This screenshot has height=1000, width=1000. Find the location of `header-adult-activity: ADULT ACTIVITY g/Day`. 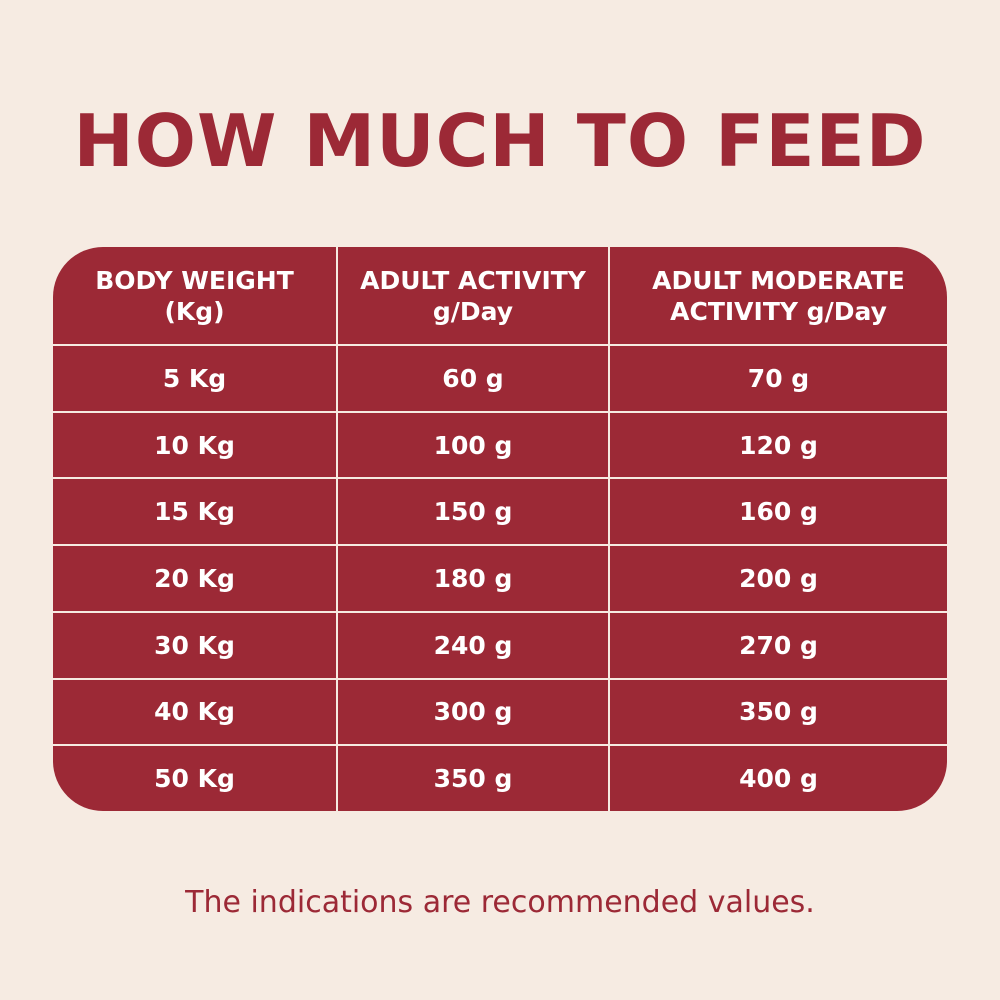

header-adult-activity: ADULT ACTIVITY g/Day is located at coordinates (473, 296).